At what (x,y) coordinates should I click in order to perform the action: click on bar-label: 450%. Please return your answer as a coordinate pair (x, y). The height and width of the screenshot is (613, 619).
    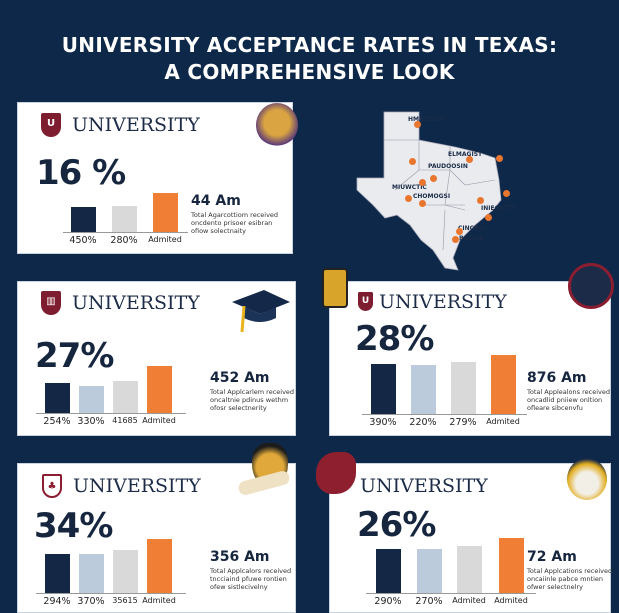
    Looking at the image, I should click on (83, 240).